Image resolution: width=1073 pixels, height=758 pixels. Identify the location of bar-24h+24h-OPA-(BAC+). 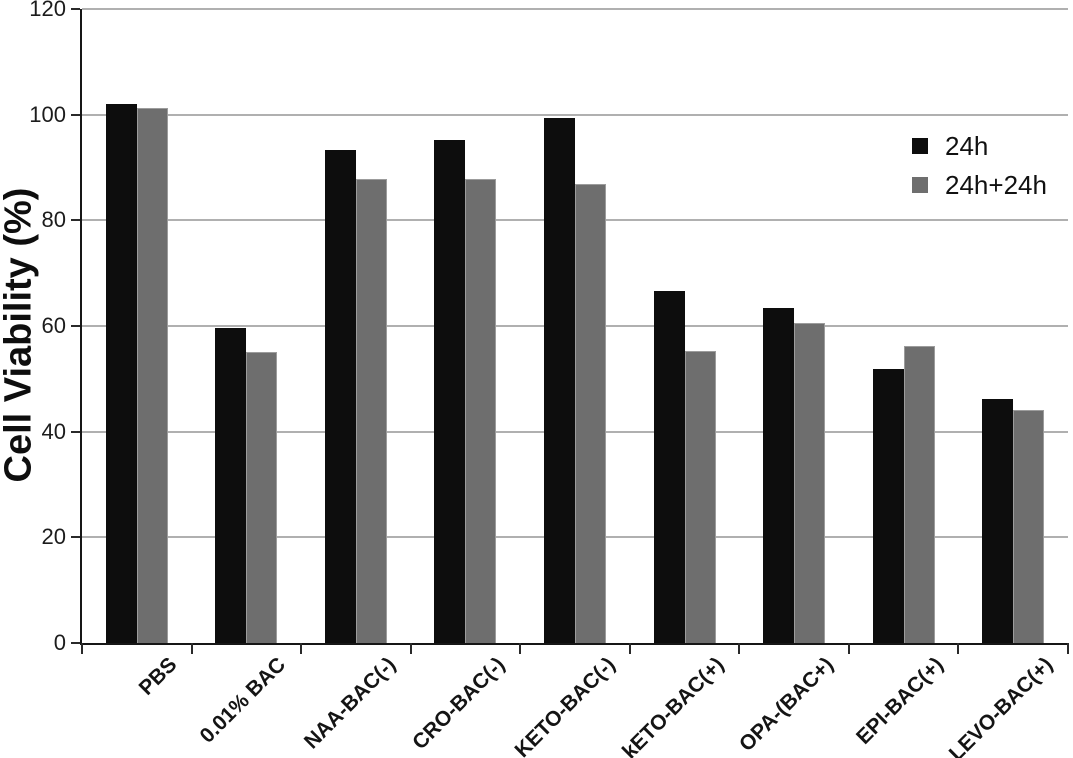
(810, 483).